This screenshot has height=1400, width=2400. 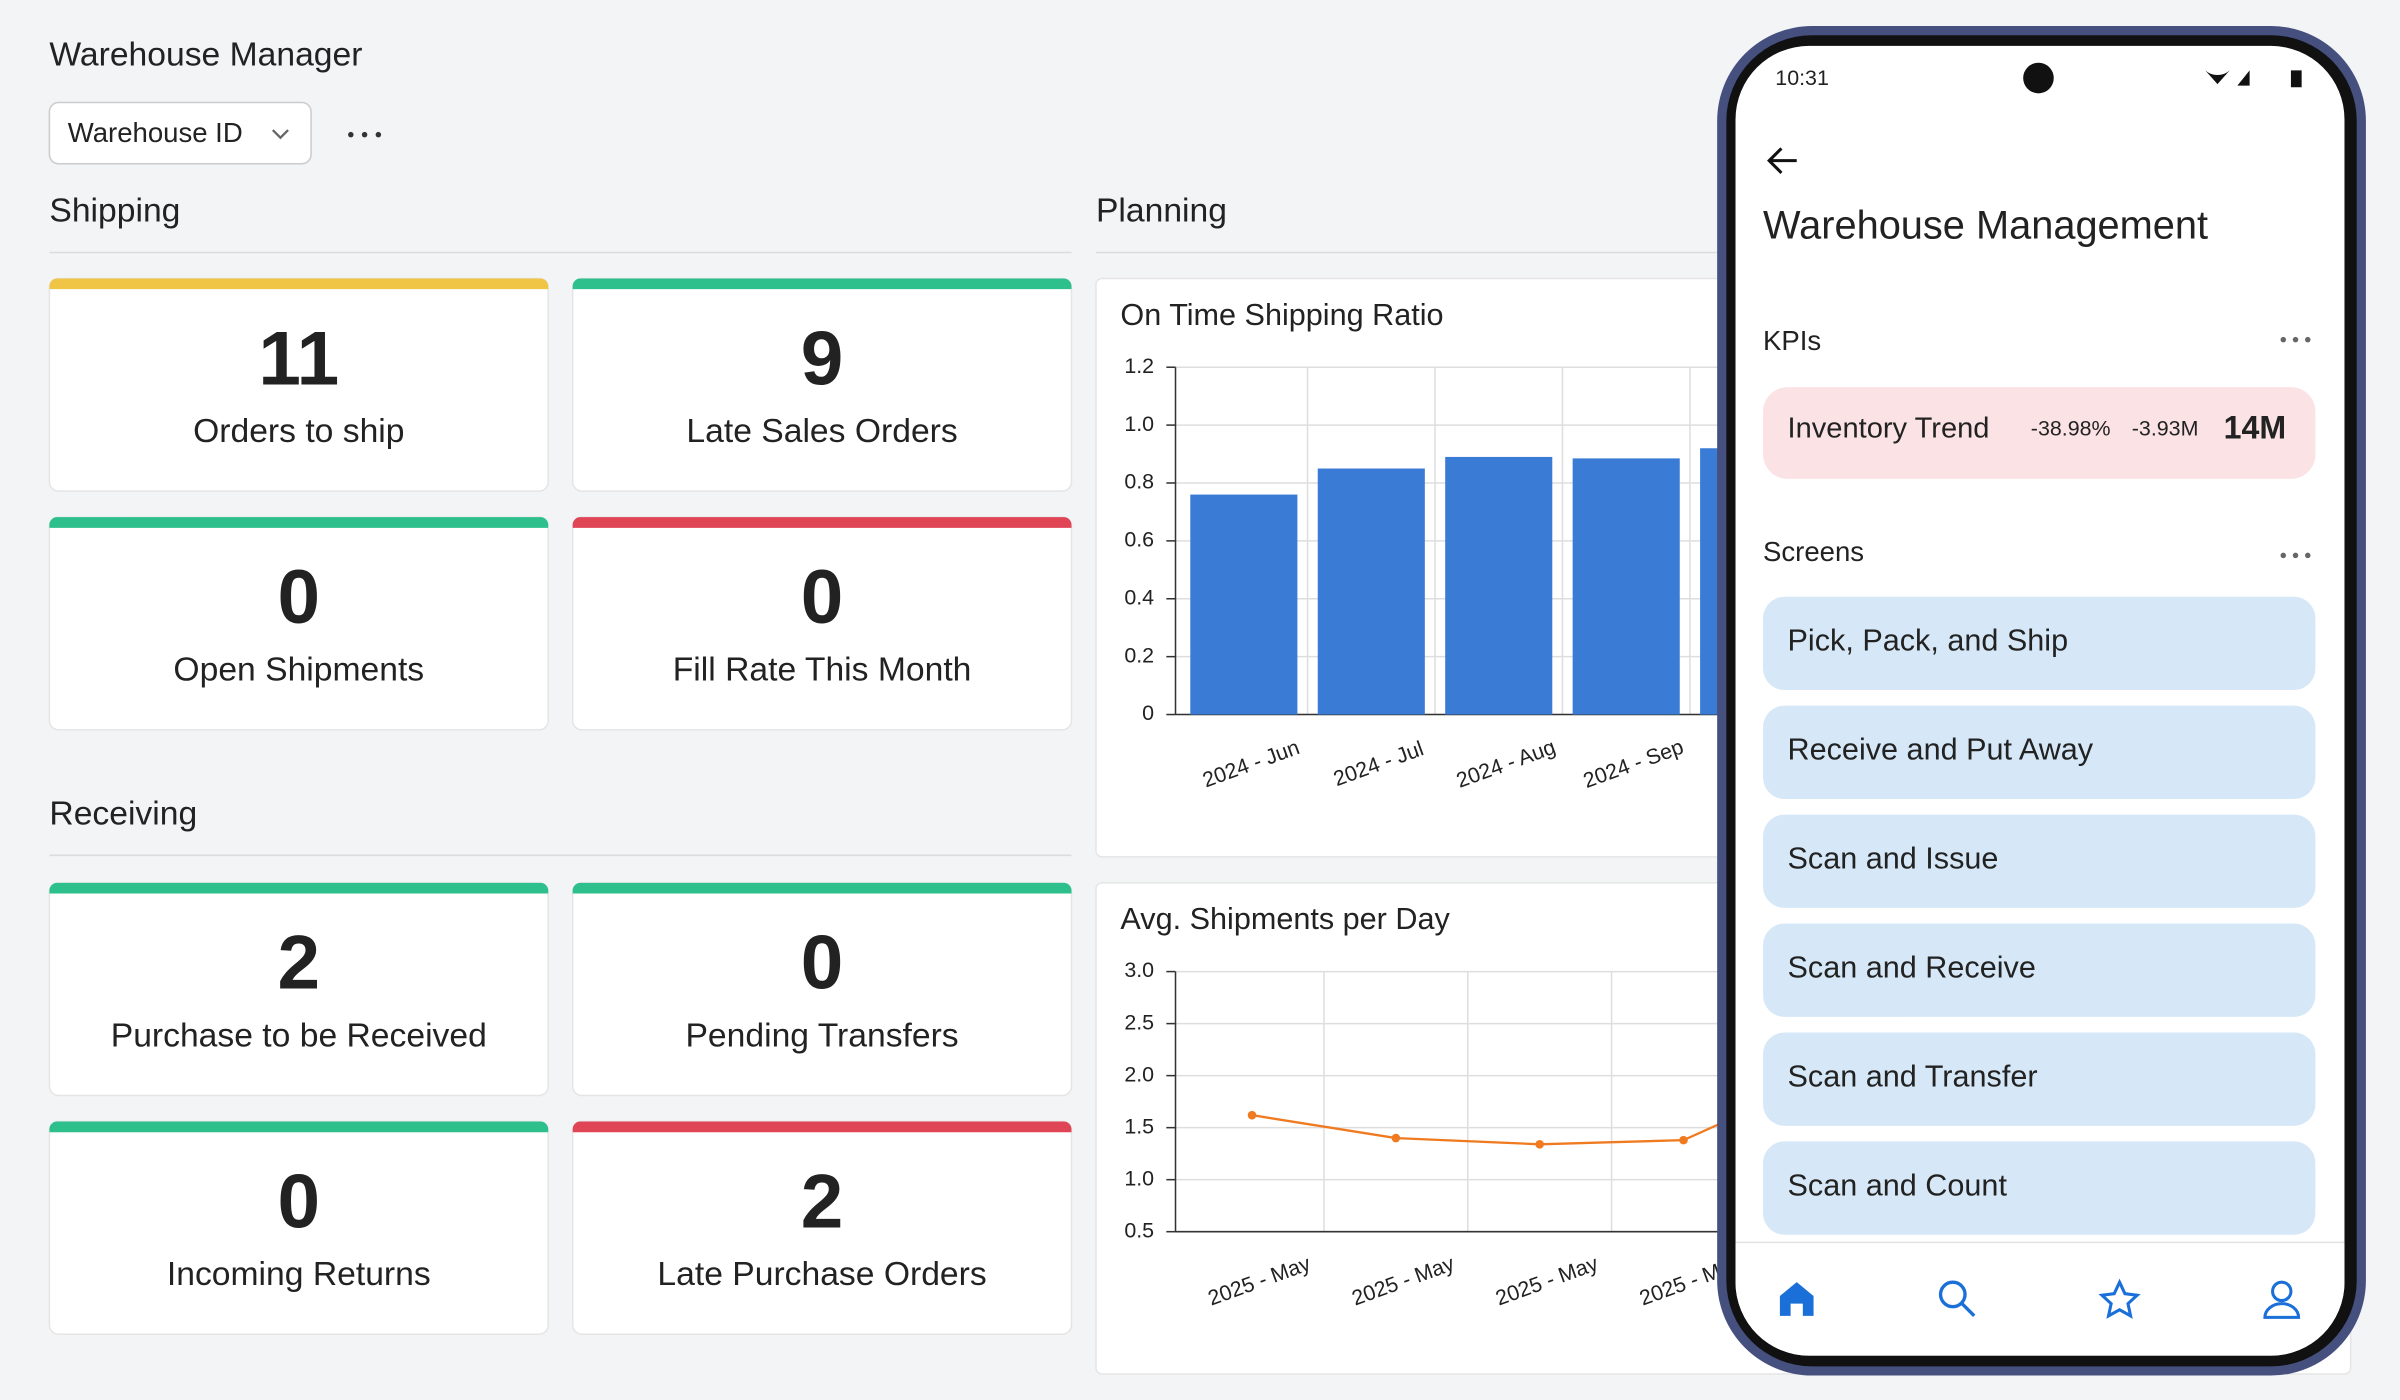 What do you see at coordinates (205, 55) in the screenshot?
I see `page-title: Warehouse Manager` at bounding box center [205, 55].